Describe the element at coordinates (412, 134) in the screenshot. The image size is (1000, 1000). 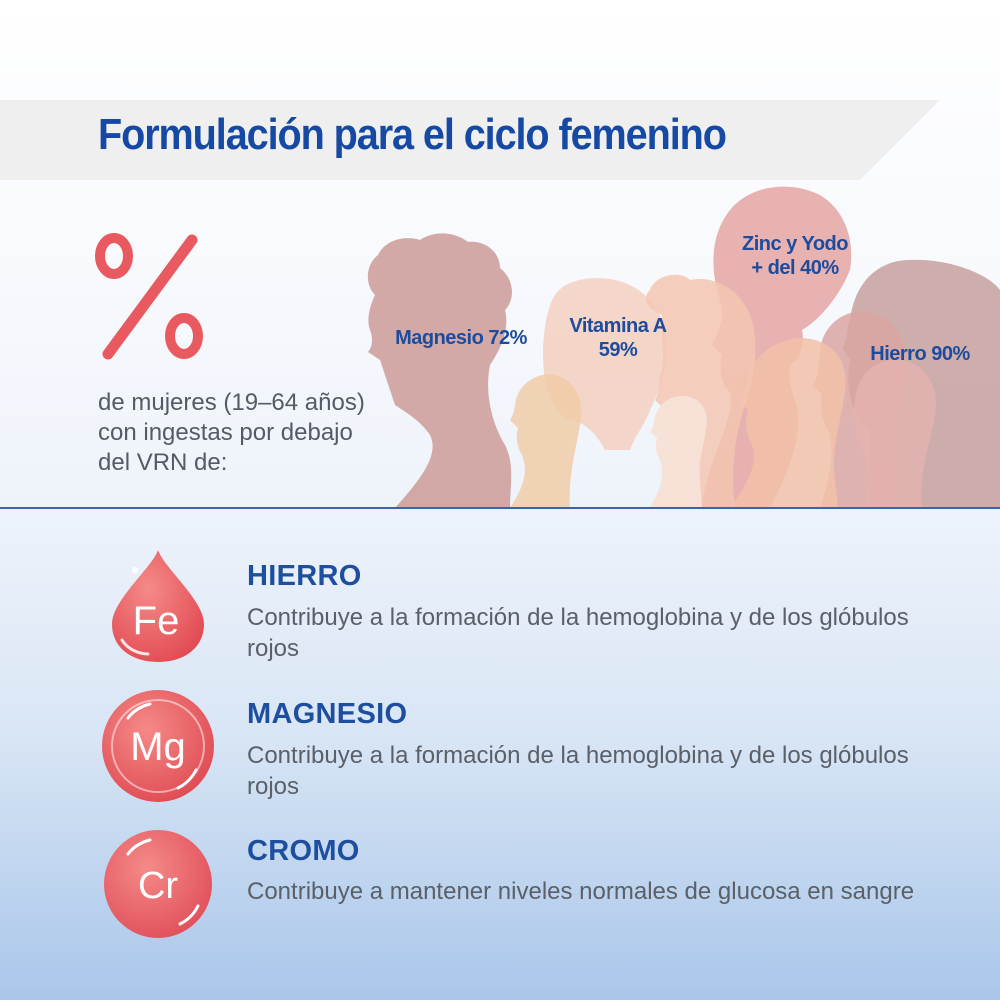
I see `page-title: Formulación para el ciclo femenino` at that location.